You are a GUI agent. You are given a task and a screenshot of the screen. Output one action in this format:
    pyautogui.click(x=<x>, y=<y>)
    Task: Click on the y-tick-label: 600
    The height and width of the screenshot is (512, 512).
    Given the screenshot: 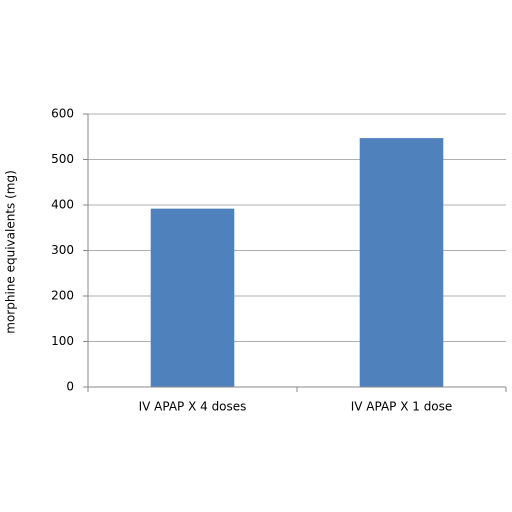 What is the action you would take?
    pyautogui.click(x=62, y=114)
    